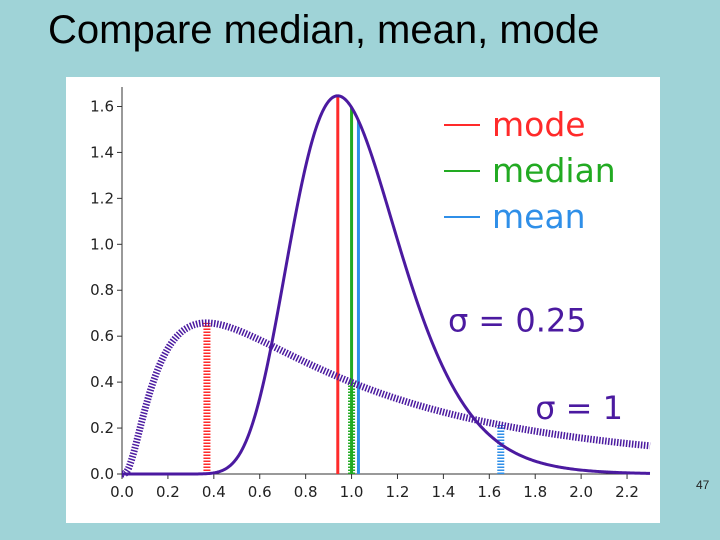 The height and width of the screenshot is (540, 720). Describe the element at coordinates (122, 492) in the screenshot. I see `x-tick-label: 0.0` at that location.